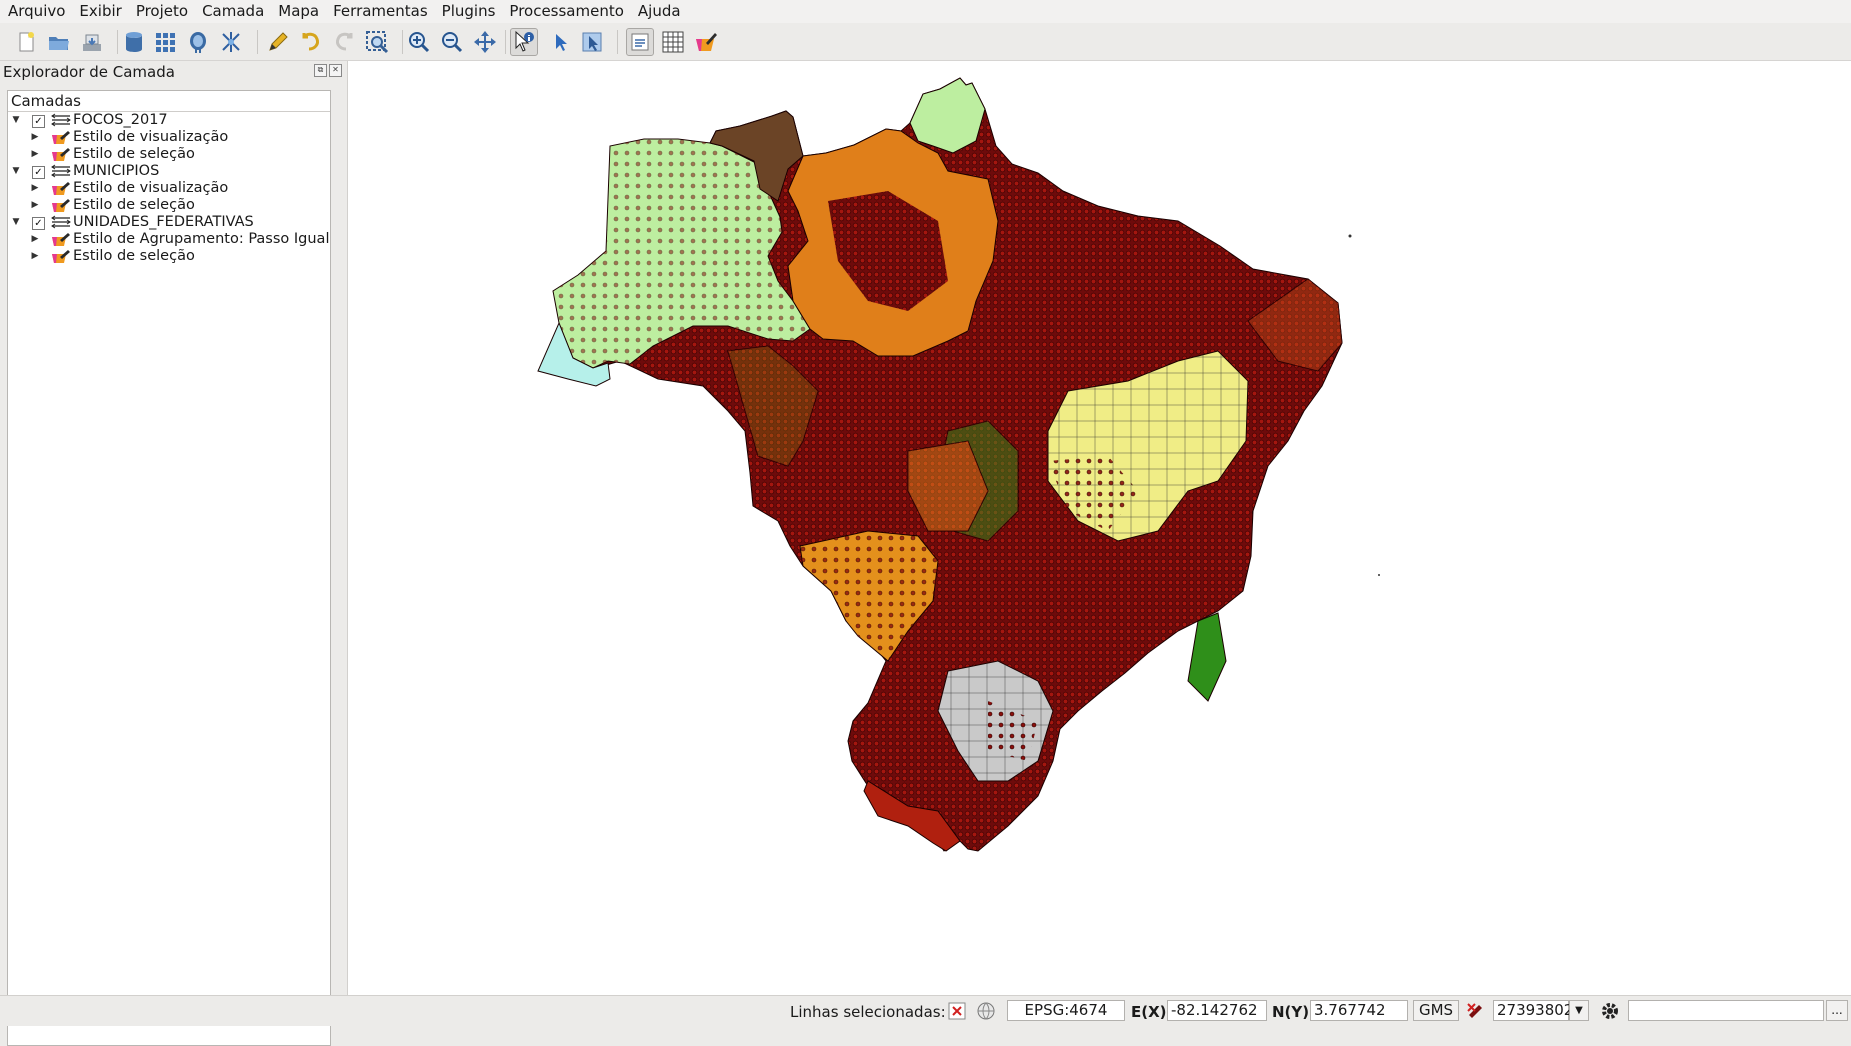  Describe the element at coordinates (1610, 1011) in the screenshot. I see `gear-icon` at that location.